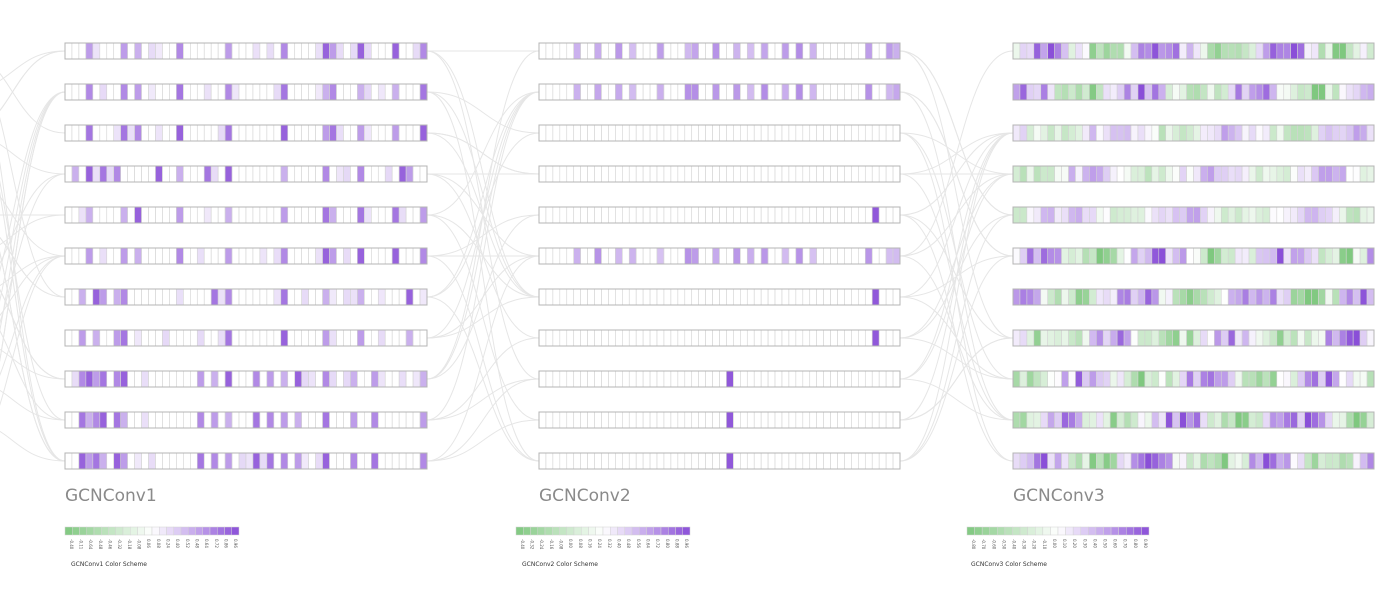 This screenshot has width=1390, height=604. I want to click on color-scheme-tick-label: 0.80, so click(1135, 543).